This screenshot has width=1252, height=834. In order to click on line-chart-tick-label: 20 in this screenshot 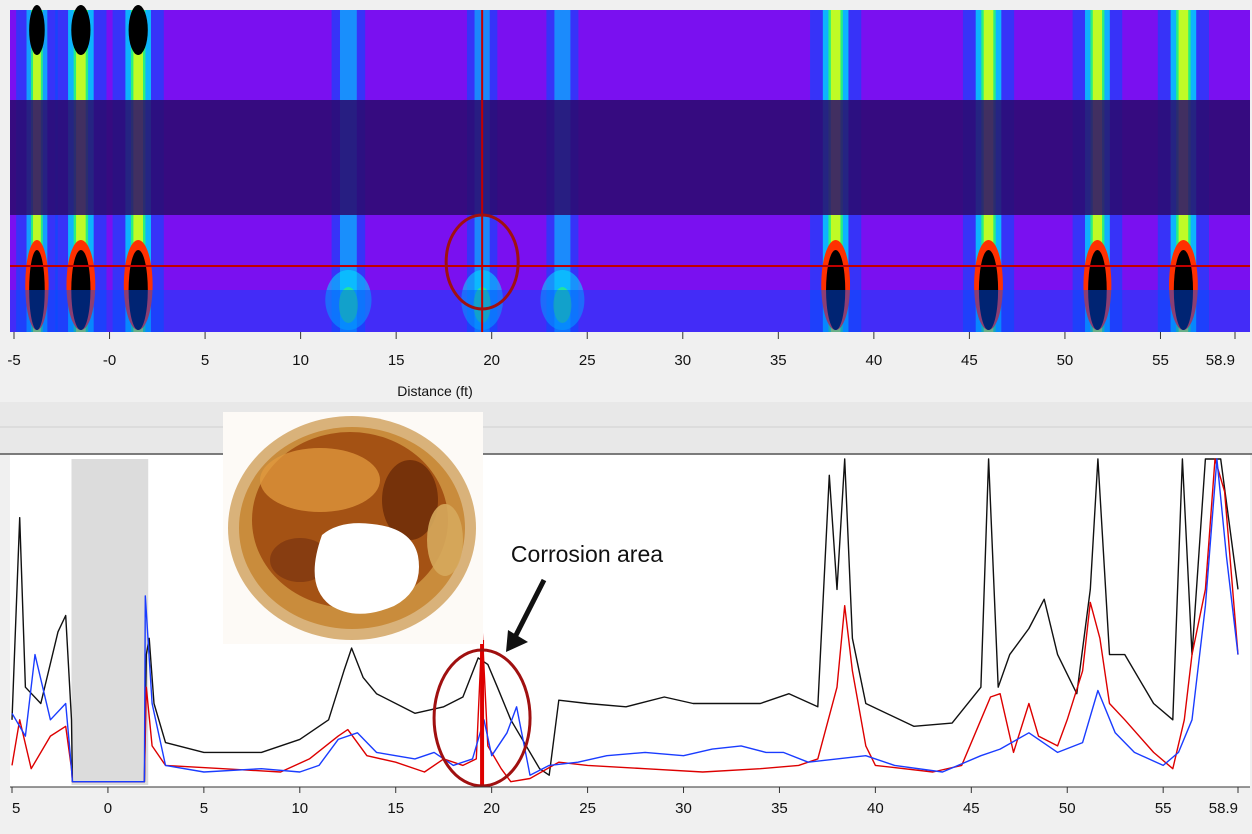, I will do `click(491, 808)`.